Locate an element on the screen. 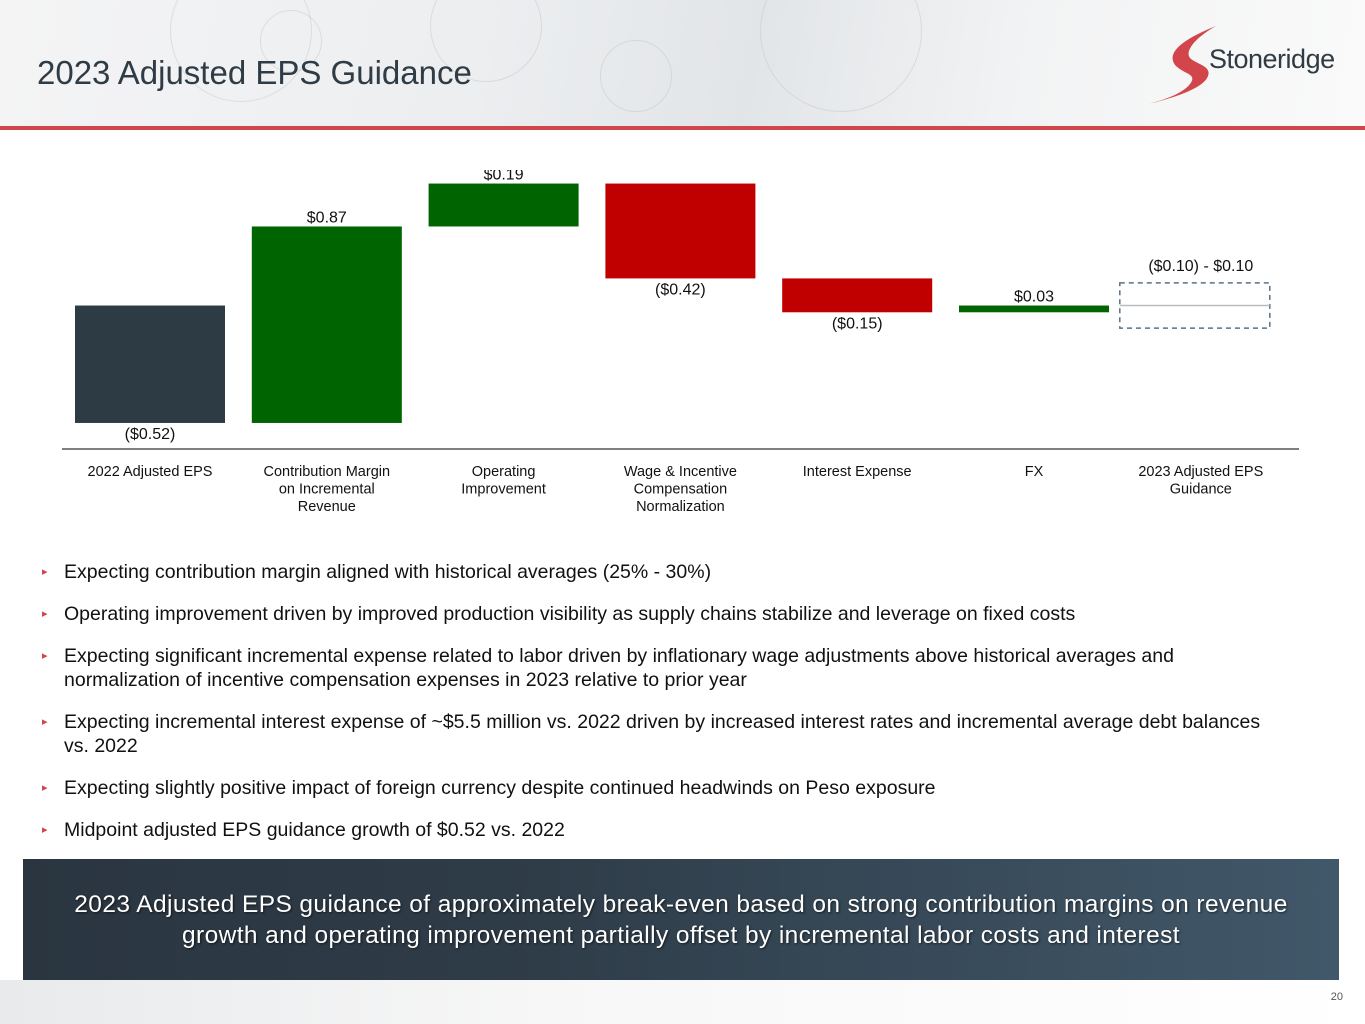 This screenshot has height=1024, width=1365. page-number: 20 is located at coordinates (1336, 997).